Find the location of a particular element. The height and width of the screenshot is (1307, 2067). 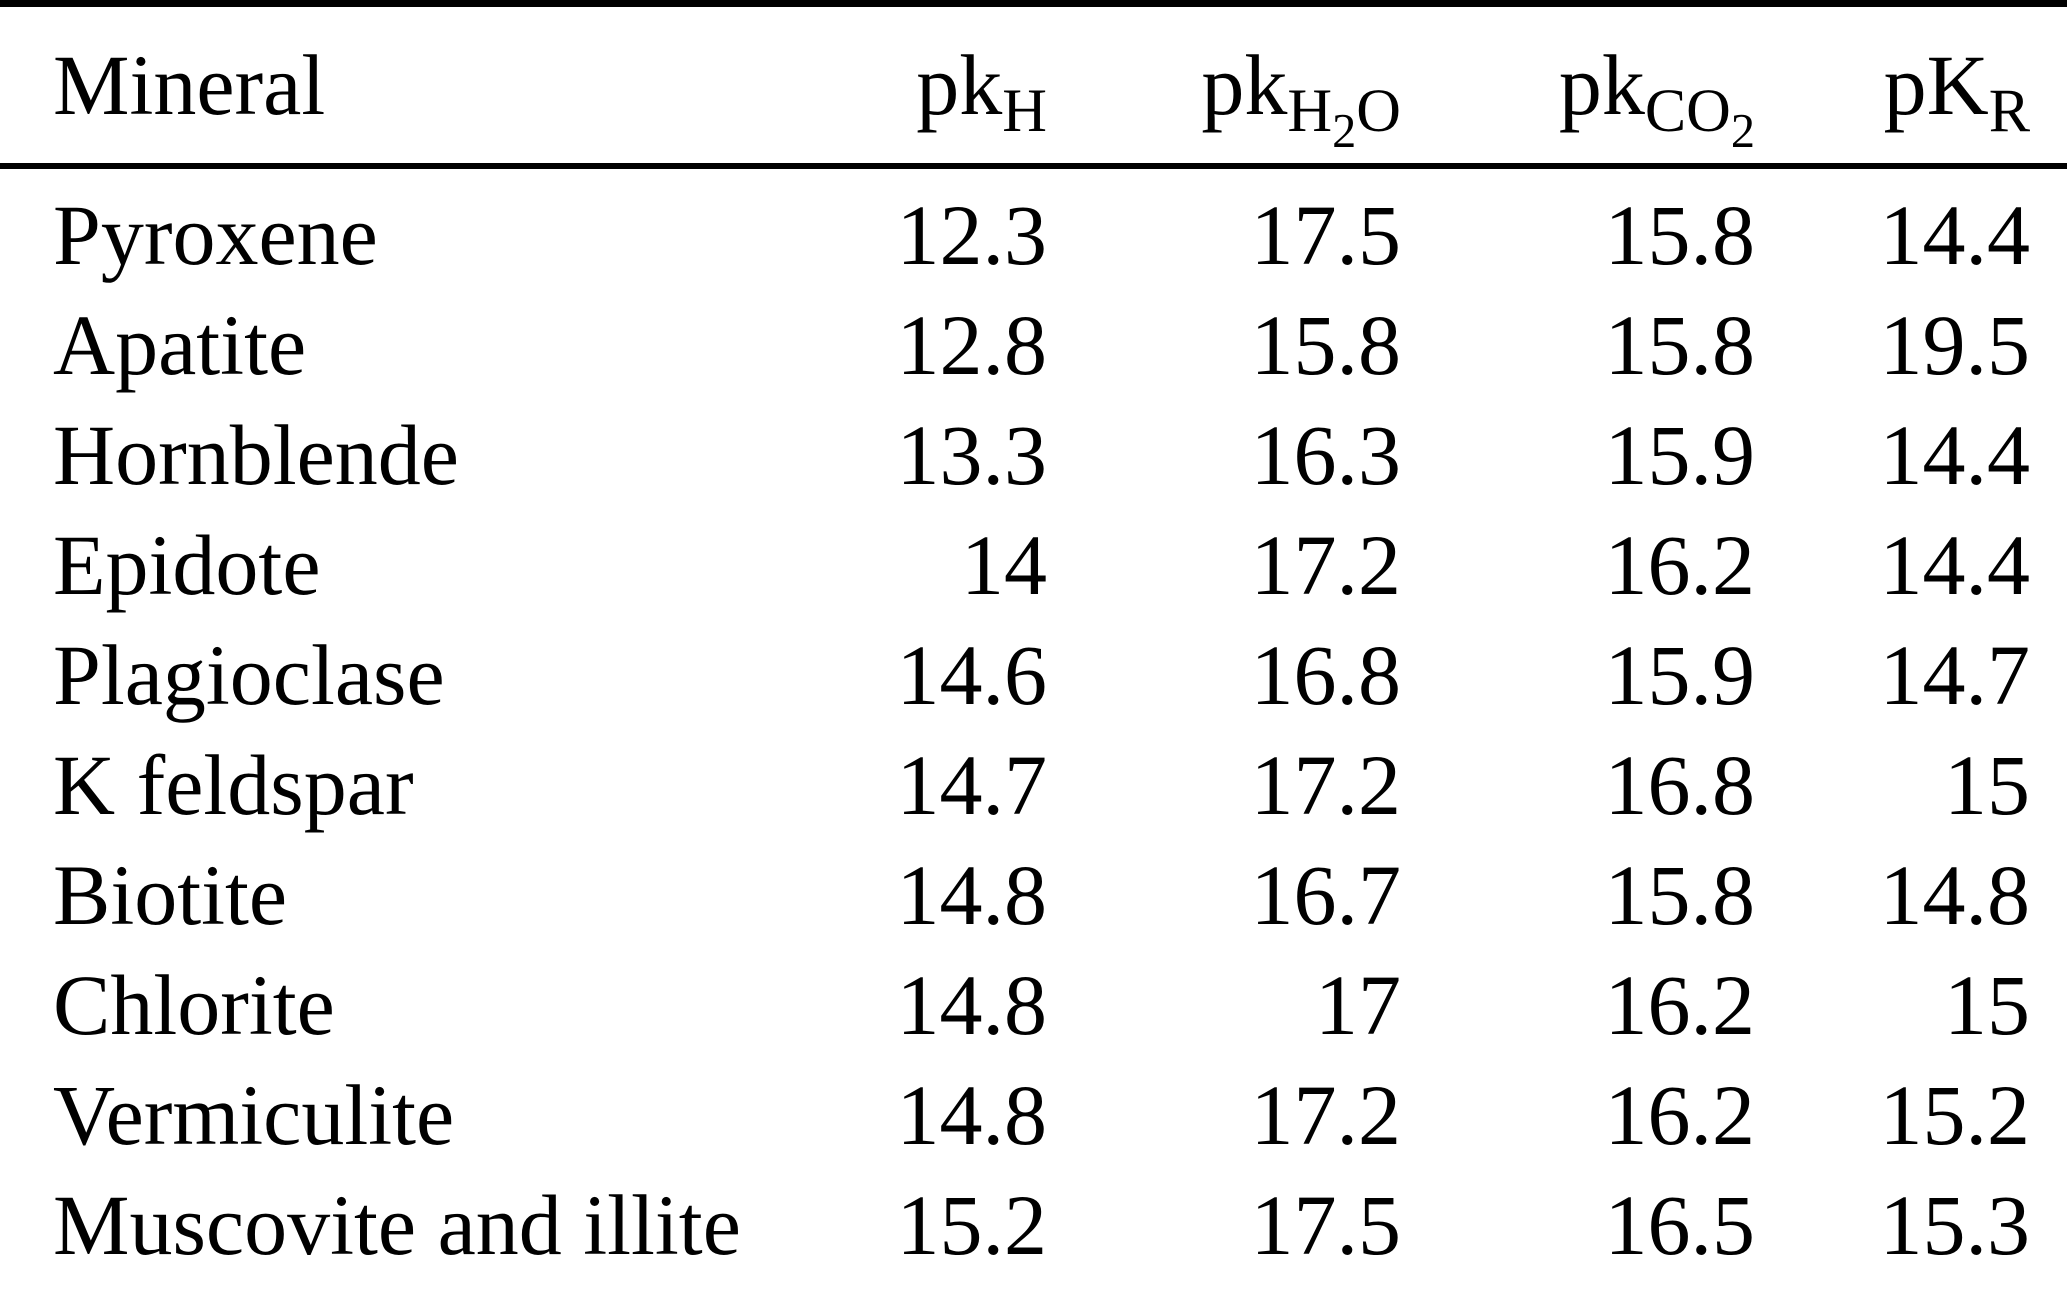

cell-pk_r: 14.7 is located at coordinates (1955, 675).